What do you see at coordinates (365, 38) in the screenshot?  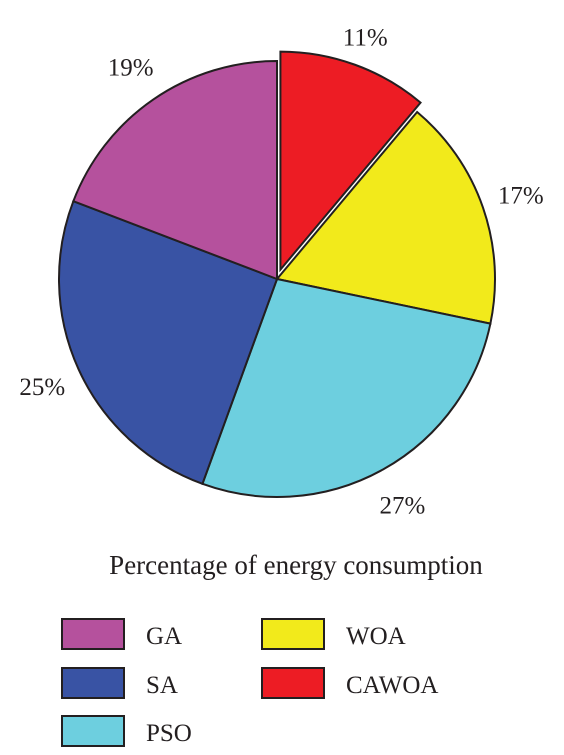 I see `slice-label-cawoa: 11%` at bounding box center [365, 38].